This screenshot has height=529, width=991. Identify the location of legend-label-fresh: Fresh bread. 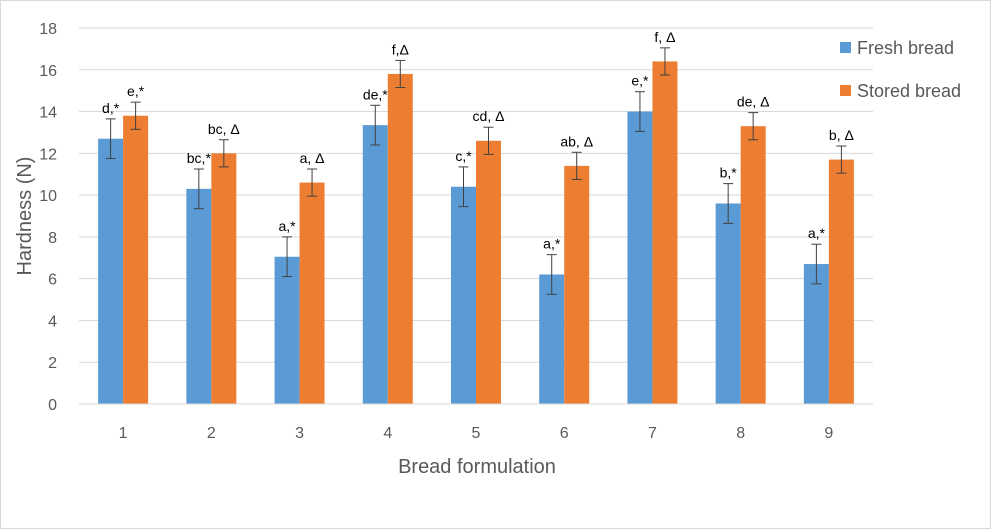
(905, 48).